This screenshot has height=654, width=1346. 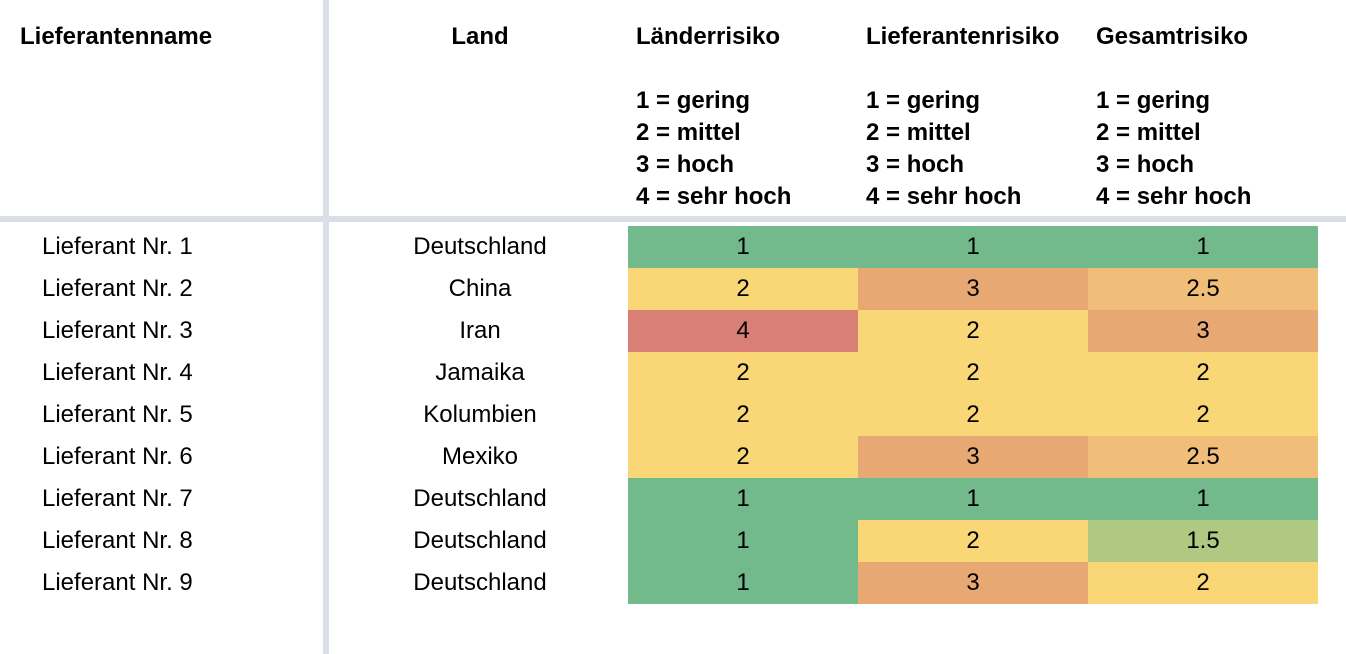 What do you see at coordinates (117, 246) in the screenshot?
I see `supplier-name-cell: Lieferant Nr. 1` at bounding box center [117, 246].